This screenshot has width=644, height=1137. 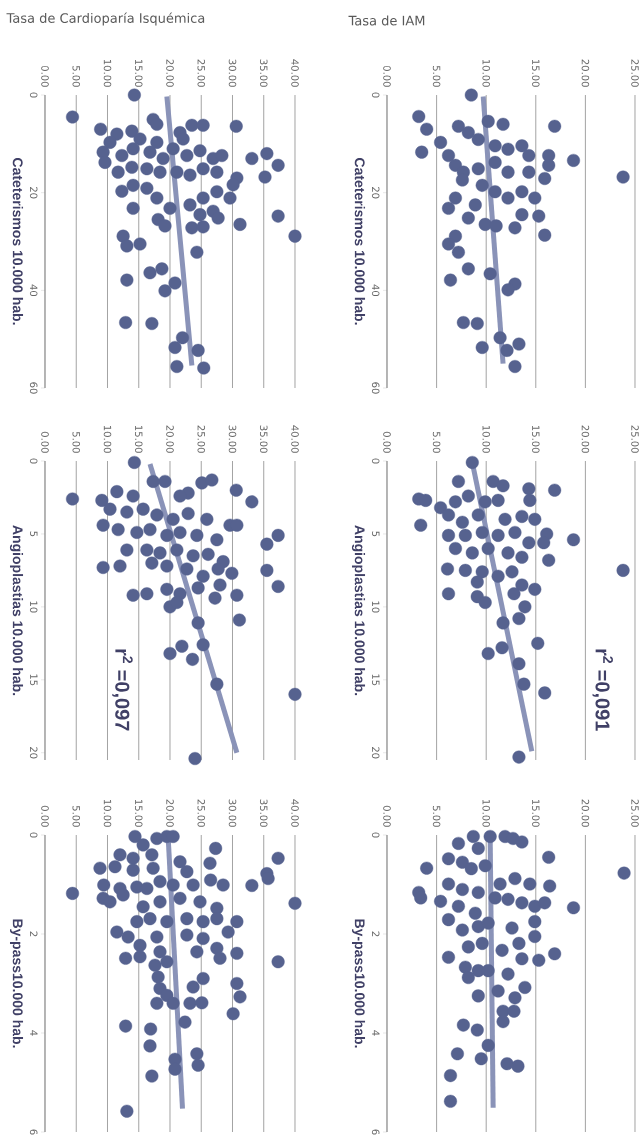 I want to click on x-tick-label: 35.00, so click(x=263, y=439).